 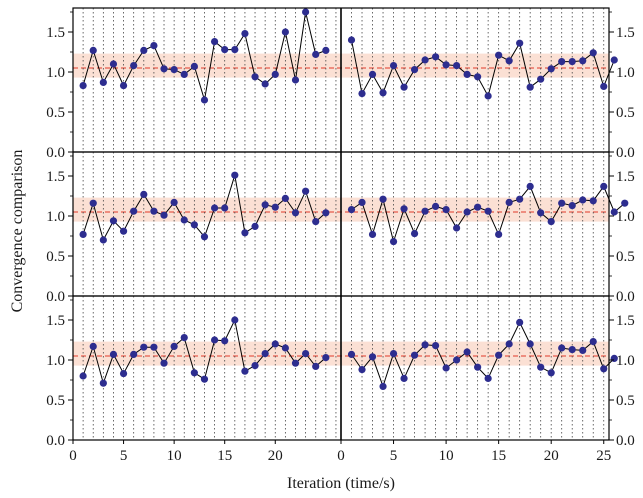 What do you see at coordinates (224, 456) in the screenshot?
I see `x-tick-label: 15` at bounding box center [224, 456].